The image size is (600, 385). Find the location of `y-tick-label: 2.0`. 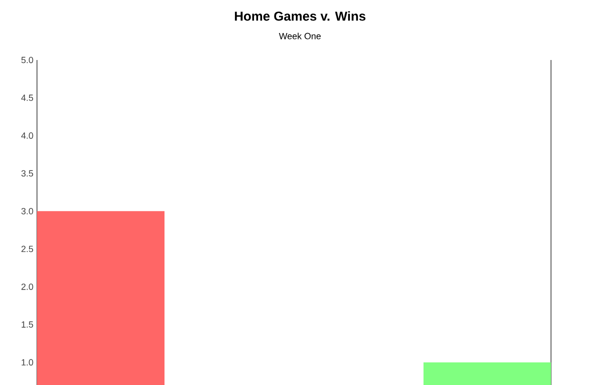

y-tick-label: 2.0 is located at coordinates (27, 287).